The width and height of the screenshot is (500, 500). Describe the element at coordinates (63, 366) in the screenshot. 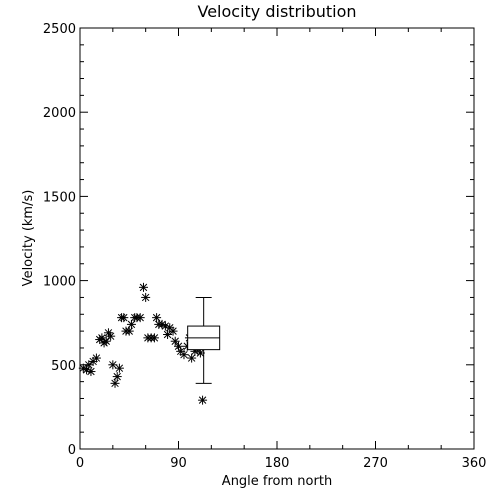

I see `y-tick-label: 500` at that location.